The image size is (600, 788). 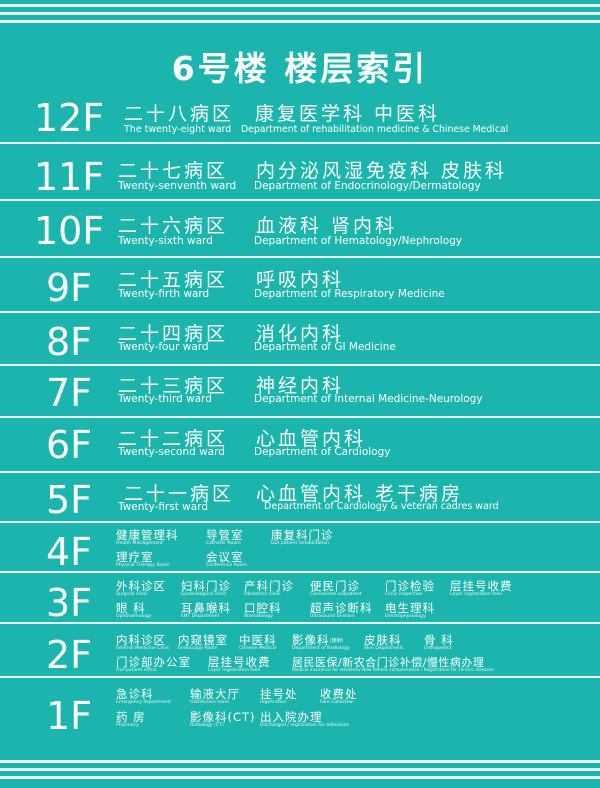 What do you see at coordinates (302, 535) in the screenshot?
I see `entry-name: 康复科门诊` at bounding box center [302, 535].